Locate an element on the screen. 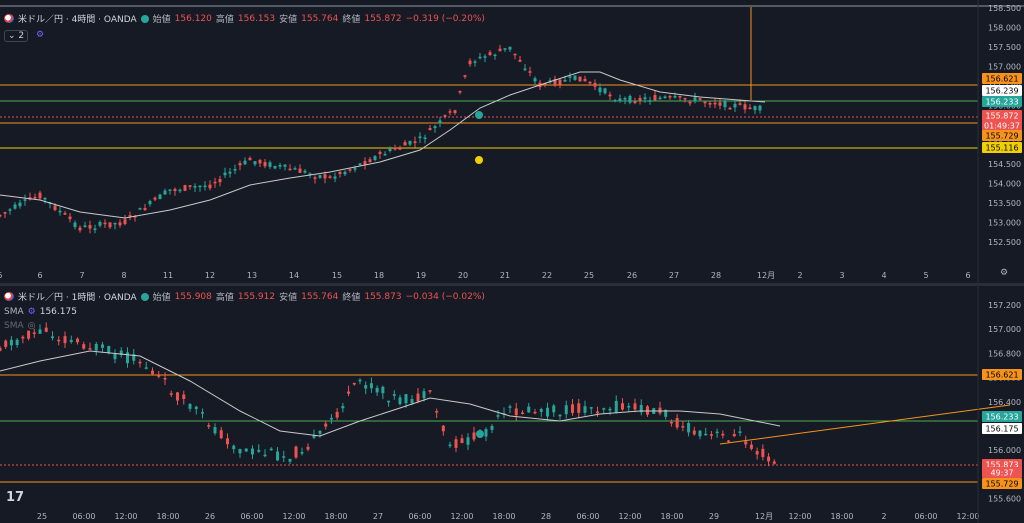  price-axis-label: 157.500 is located at coordinates (1004, 47).